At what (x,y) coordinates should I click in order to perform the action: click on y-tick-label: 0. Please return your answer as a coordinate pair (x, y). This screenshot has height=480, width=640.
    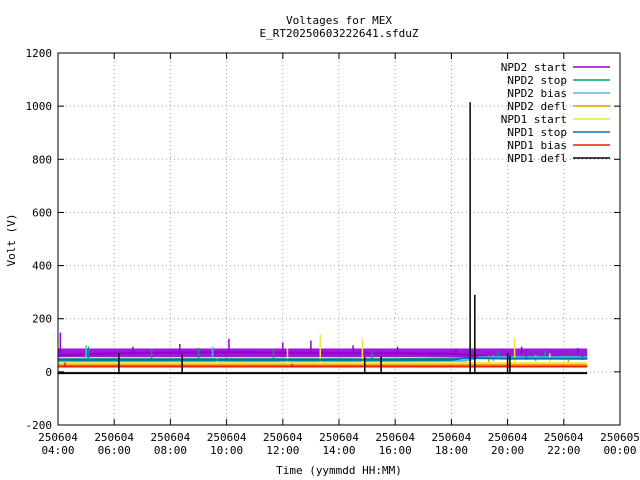
    Looking at the image, I should click on (48, 372).